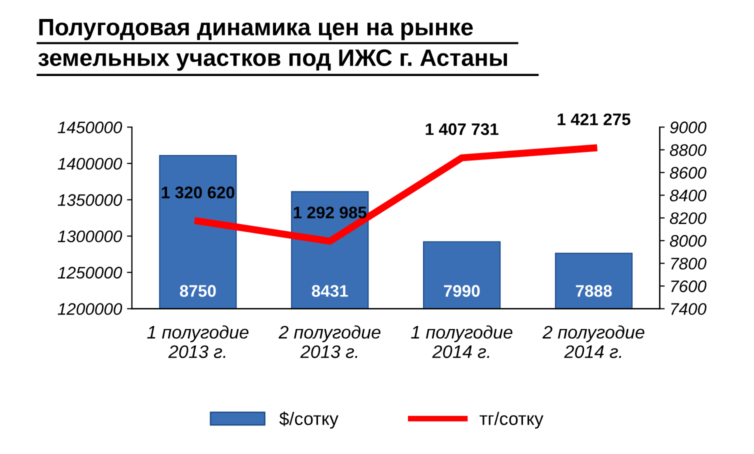  I want to click on legend-label: тг/сотку, so click(512, 420).